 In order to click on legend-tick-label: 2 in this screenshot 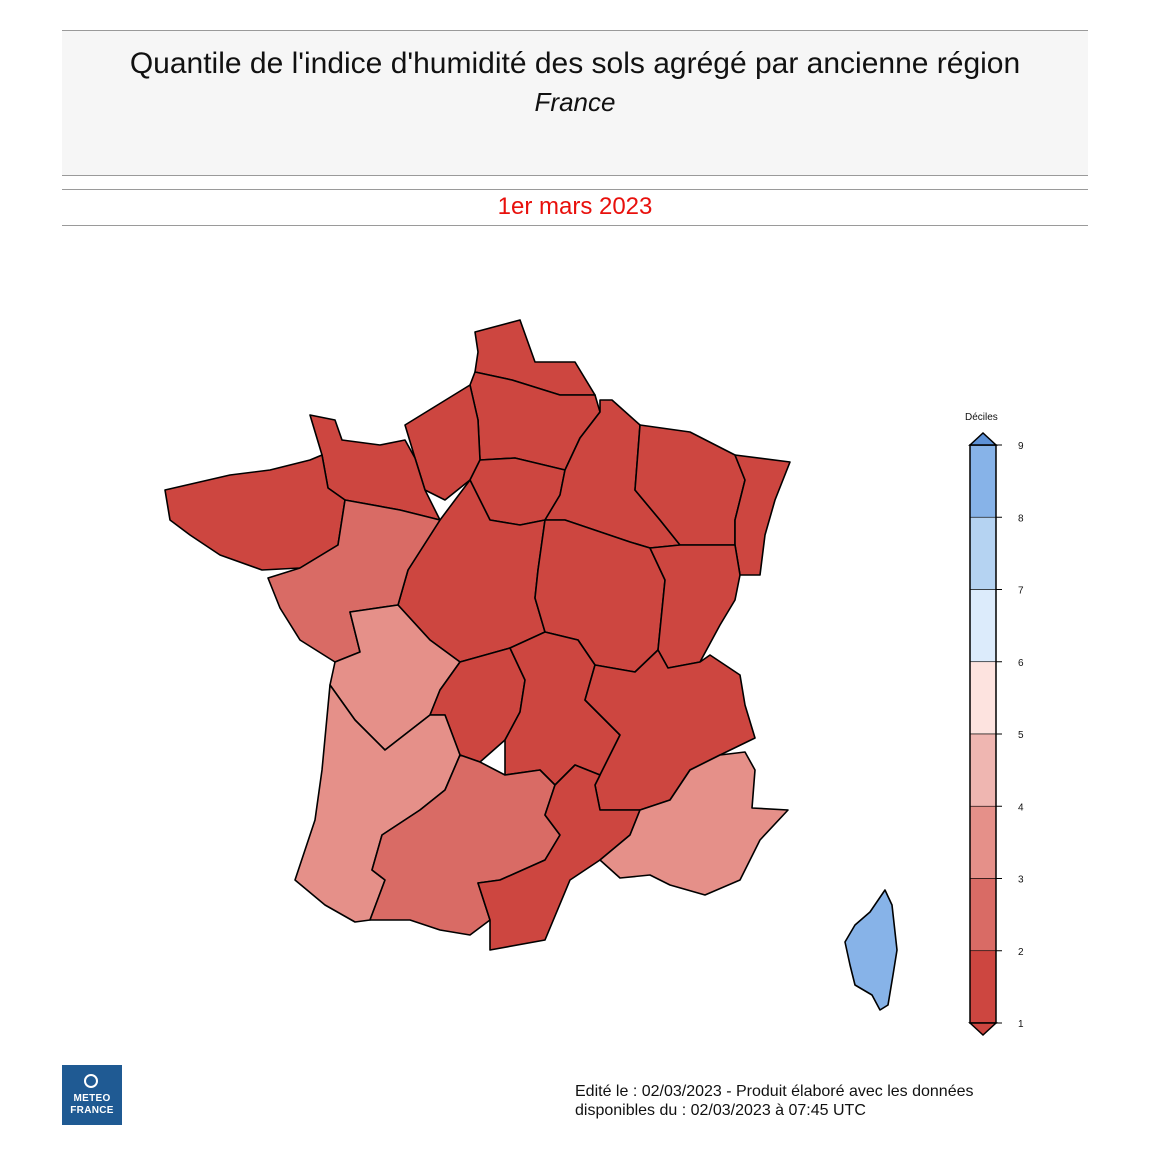, I will do `click(1021, 952)`.